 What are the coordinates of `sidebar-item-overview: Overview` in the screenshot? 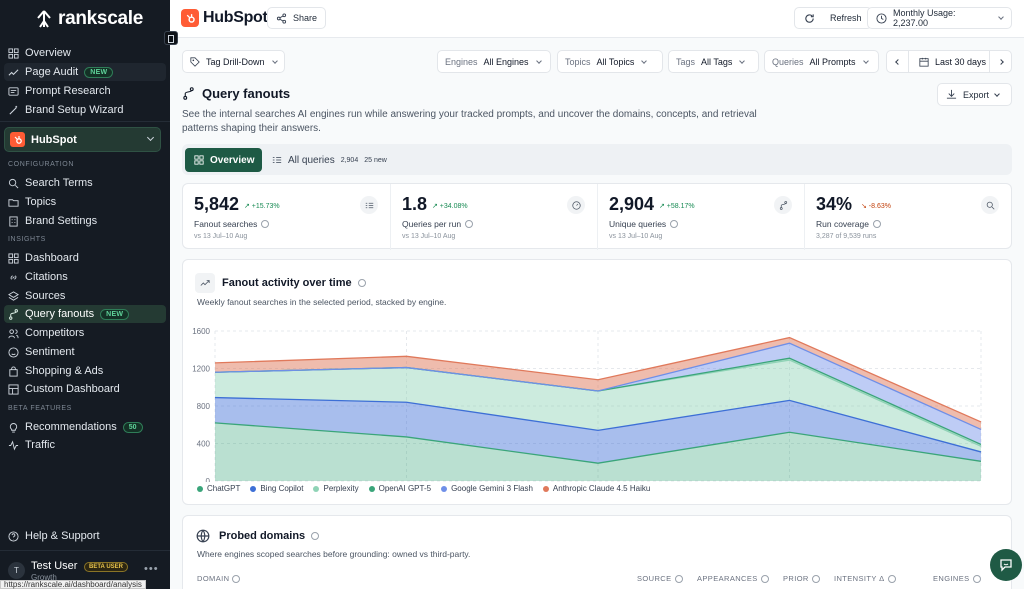 It's located at (85, 53).